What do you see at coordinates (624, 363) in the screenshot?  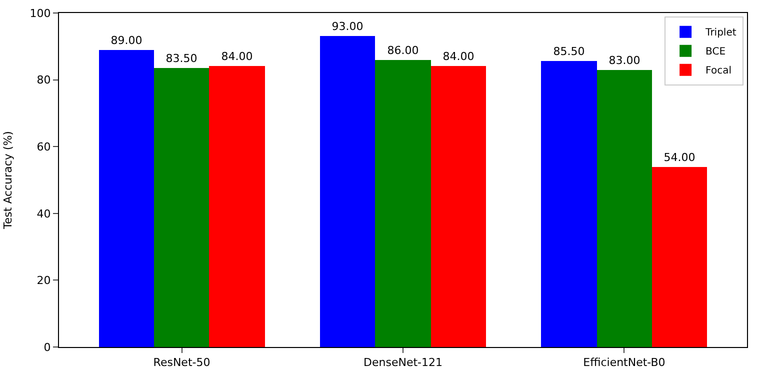 I see `x-tick-label: EfficientNet-B0` at bounding box center [624, 363].